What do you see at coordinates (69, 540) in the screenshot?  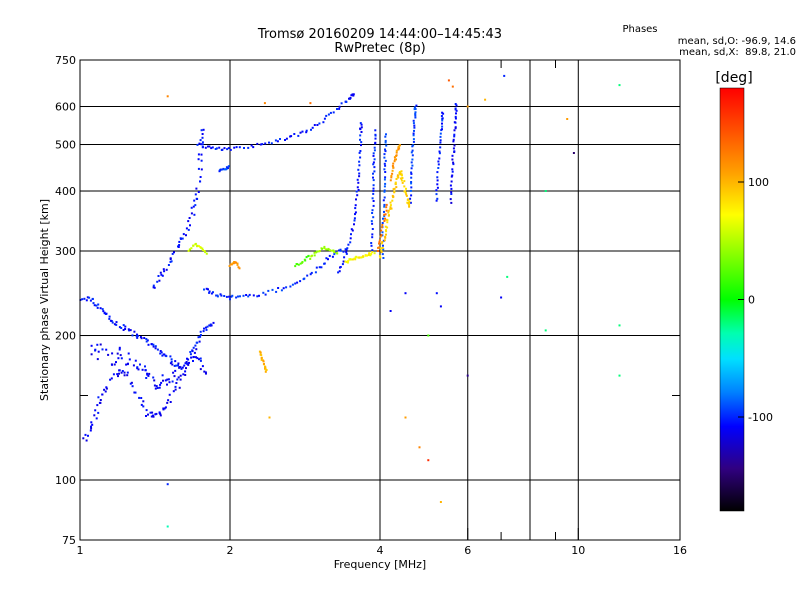 I see `y-tick-label: 75` at bounding box center [69, 540].